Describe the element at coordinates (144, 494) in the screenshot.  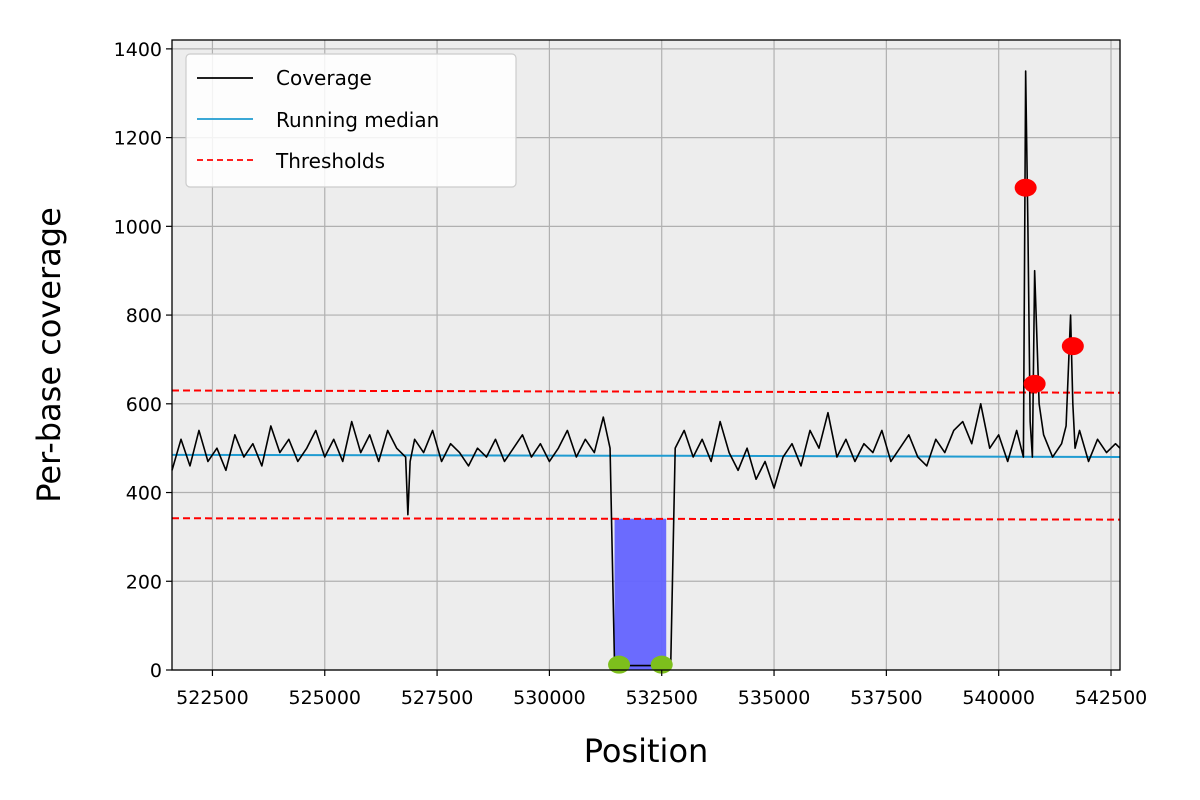
I see `y-tick-label: 400` at that location.